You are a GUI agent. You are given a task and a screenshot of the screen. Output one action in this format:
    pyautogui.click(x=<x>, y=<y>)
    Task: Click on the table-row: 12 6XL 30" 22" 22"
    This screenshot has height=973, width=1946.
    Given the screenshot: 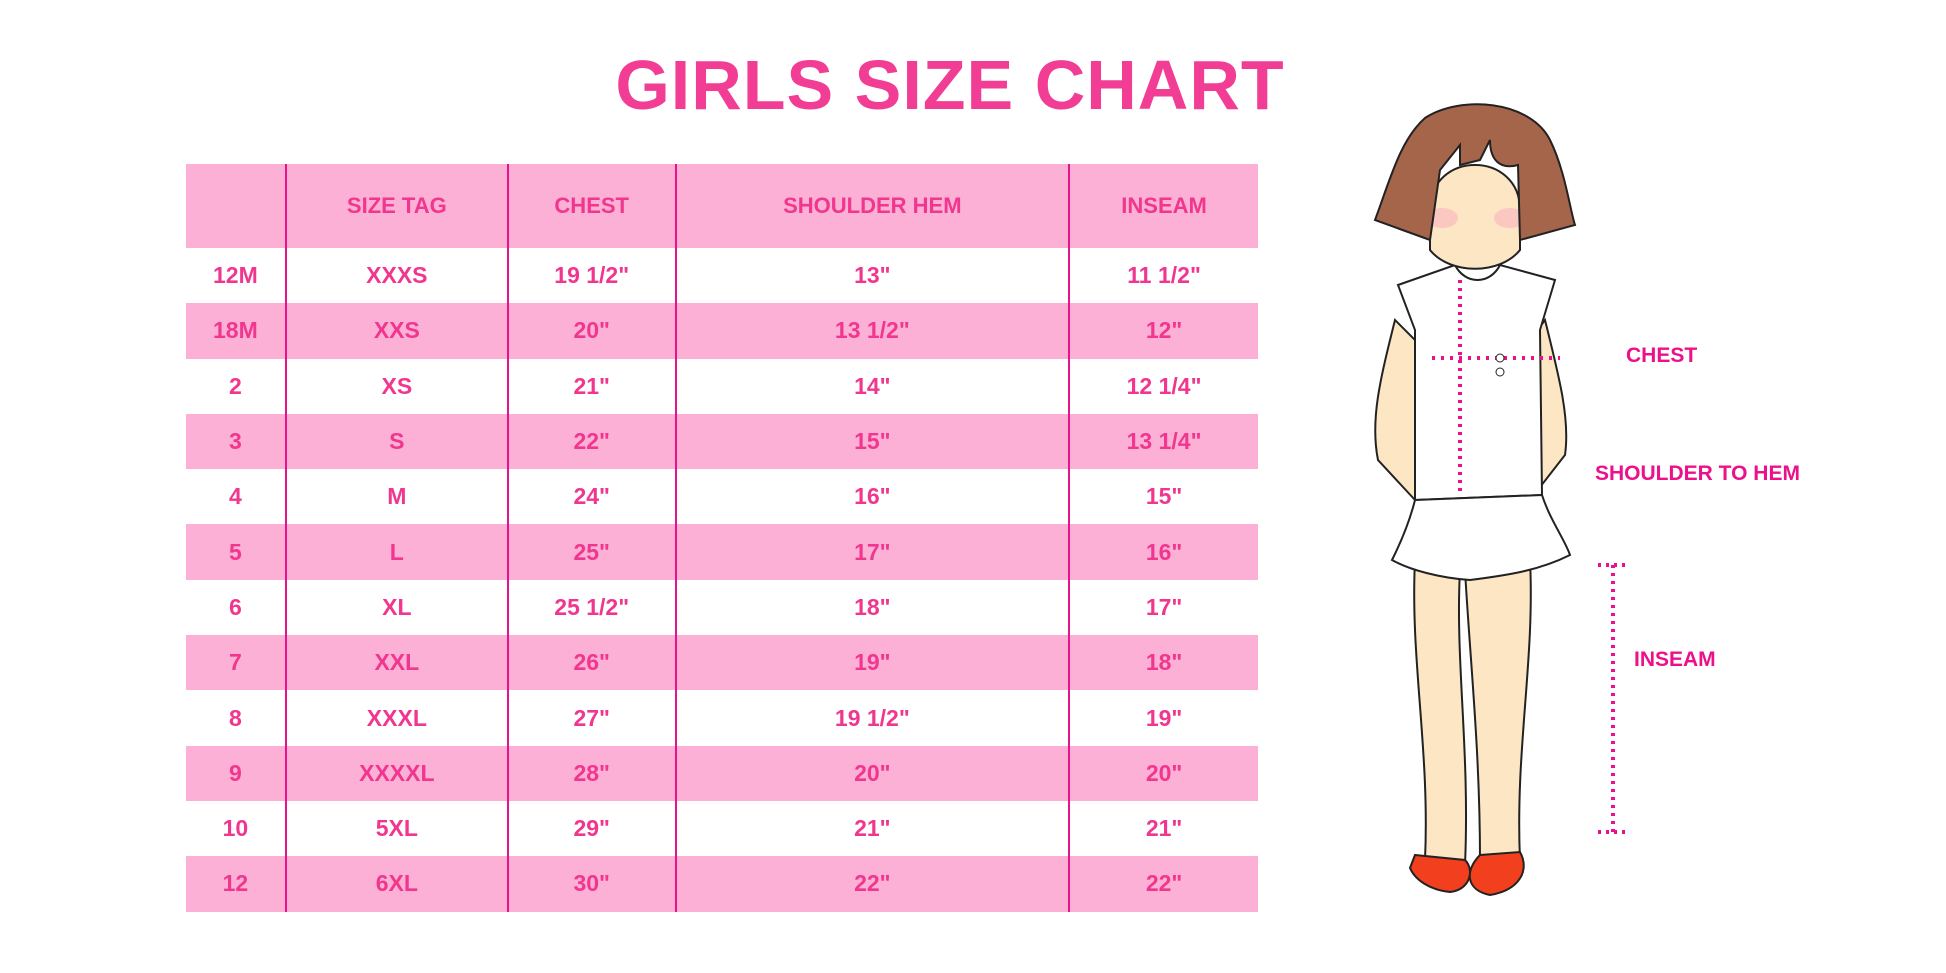 What is the action you would take?
    pyautogui.click(x=722, y=884)
    